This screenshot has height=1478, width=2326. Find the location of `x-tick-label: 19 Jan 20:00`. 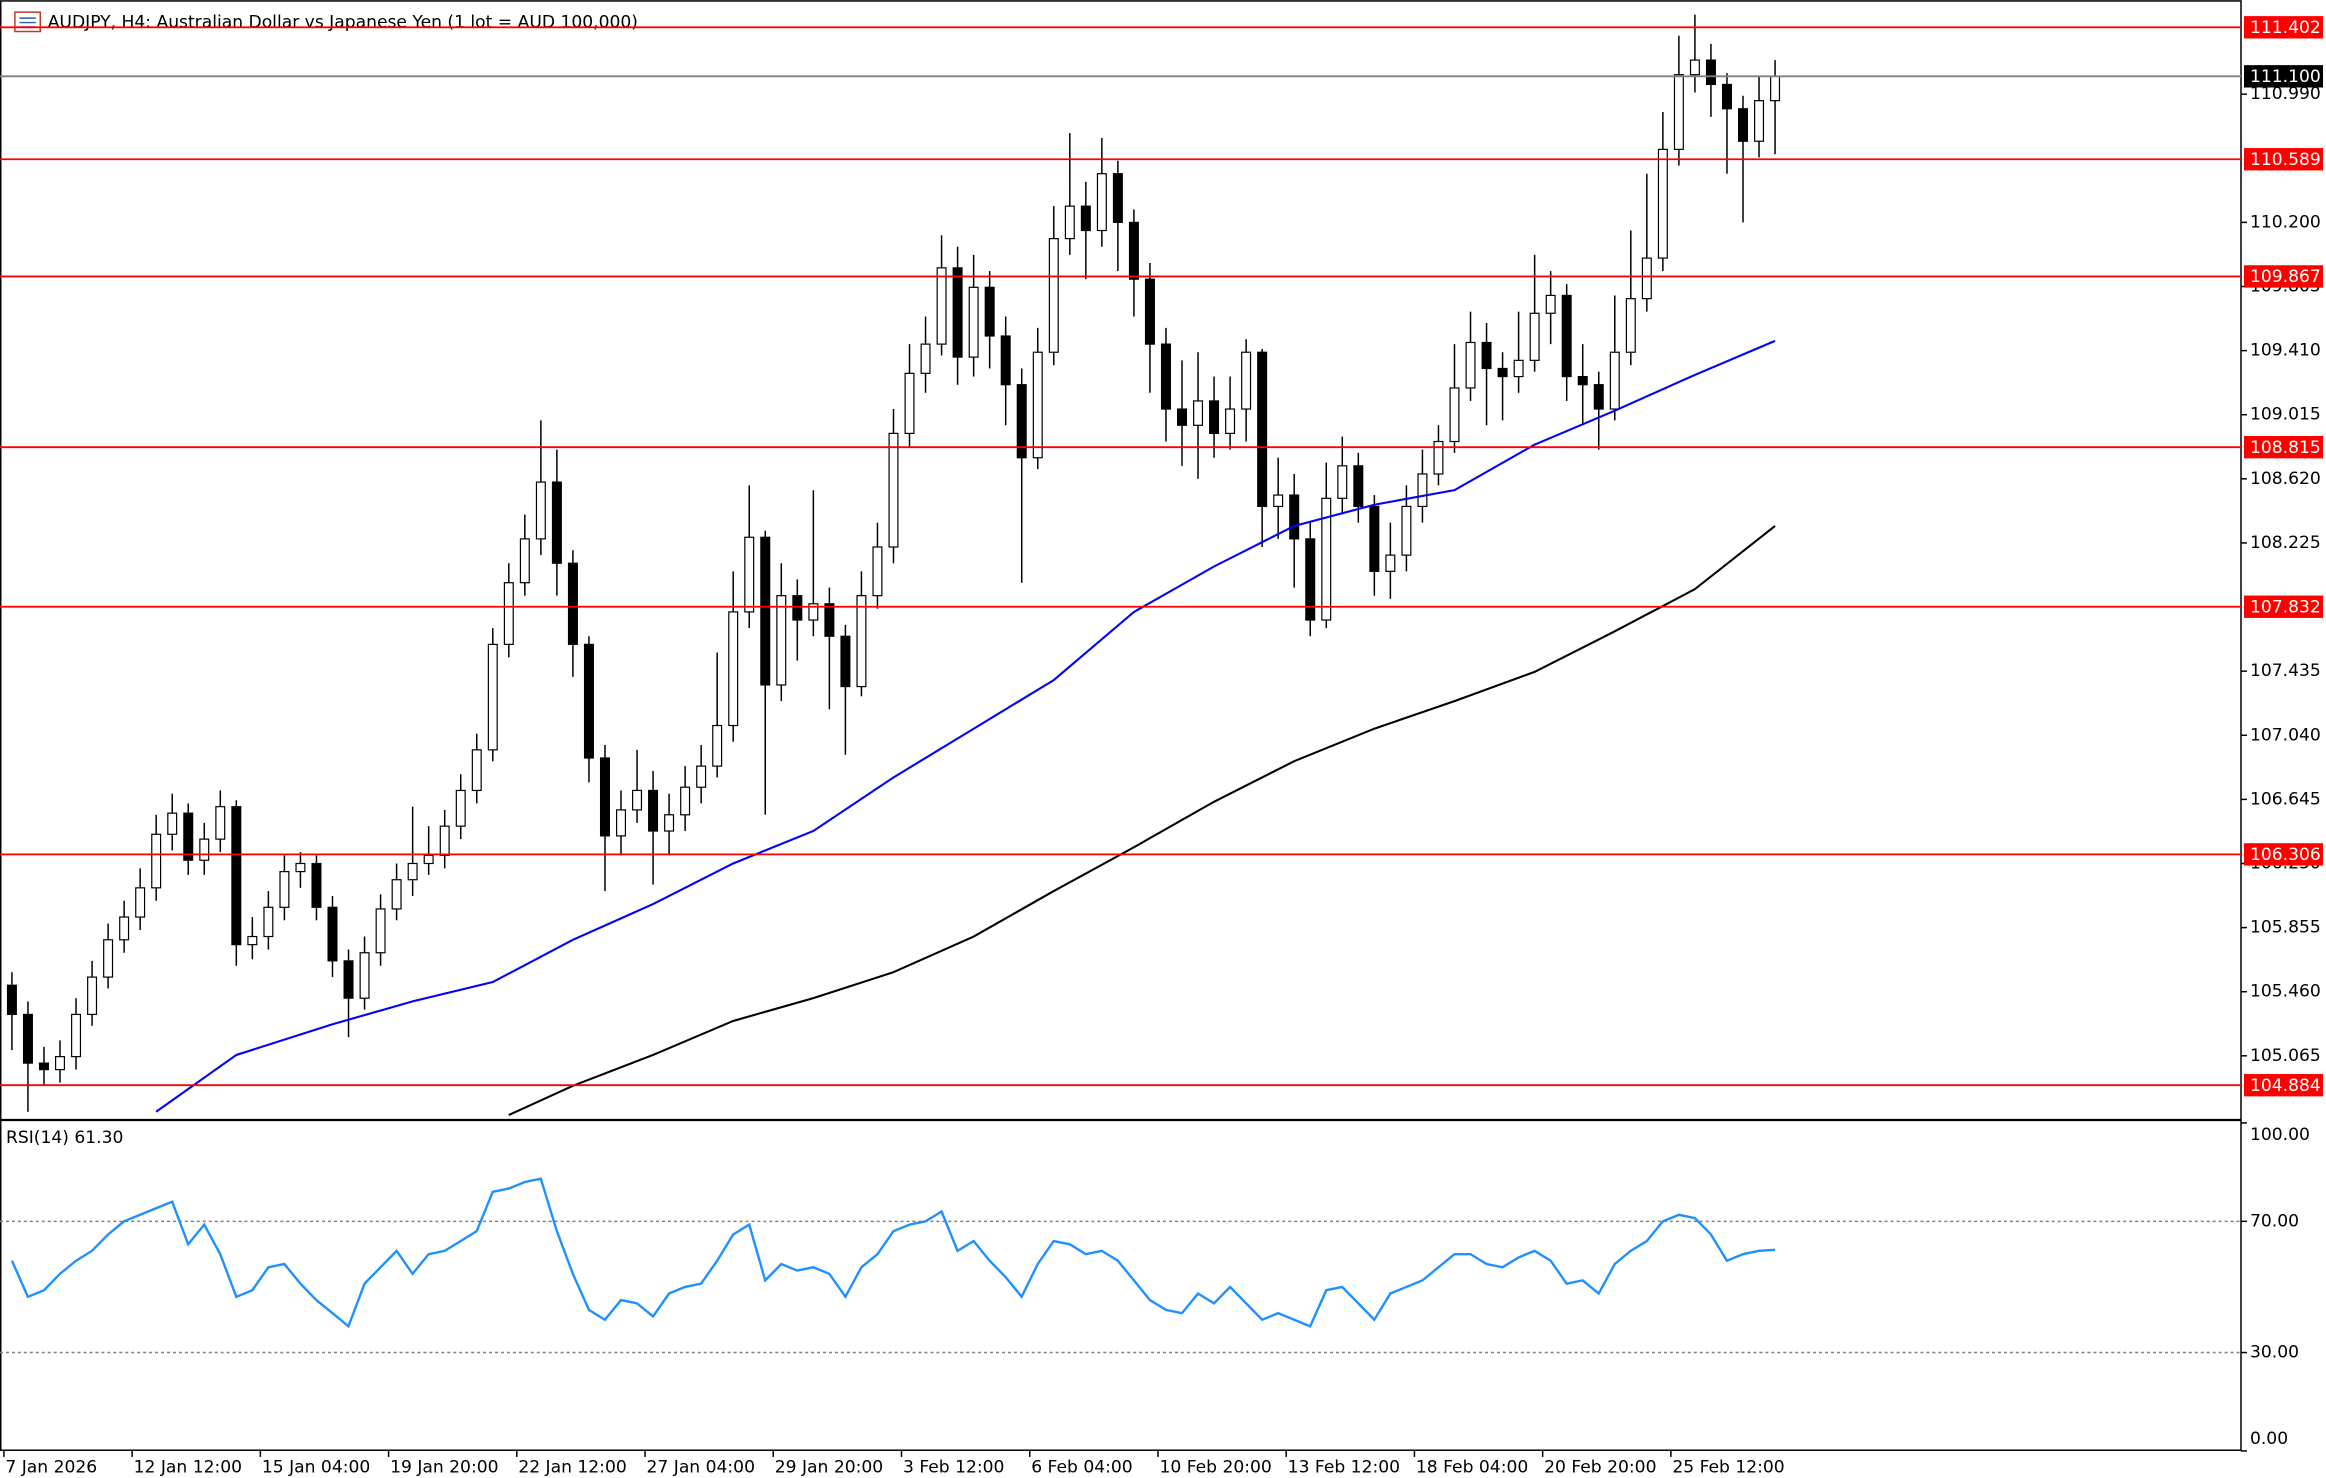

x-tick-label: 19 Jan 20:00 is located at coordinates (444, 1467).